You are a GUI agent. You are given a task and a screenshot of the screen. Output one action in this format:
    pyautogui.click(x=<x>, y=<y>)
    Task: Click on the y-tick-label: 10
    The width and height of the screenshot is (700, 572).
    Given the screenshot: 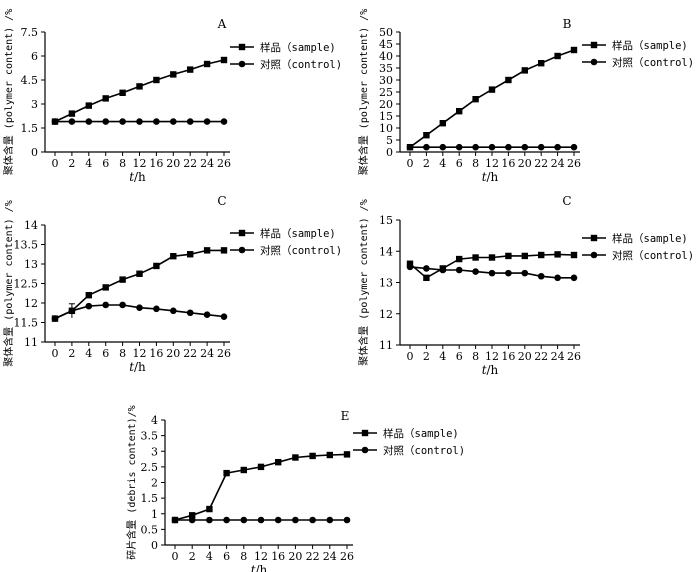 What is the action you would take?
    pyautogui.click(x=386, y=128)
    